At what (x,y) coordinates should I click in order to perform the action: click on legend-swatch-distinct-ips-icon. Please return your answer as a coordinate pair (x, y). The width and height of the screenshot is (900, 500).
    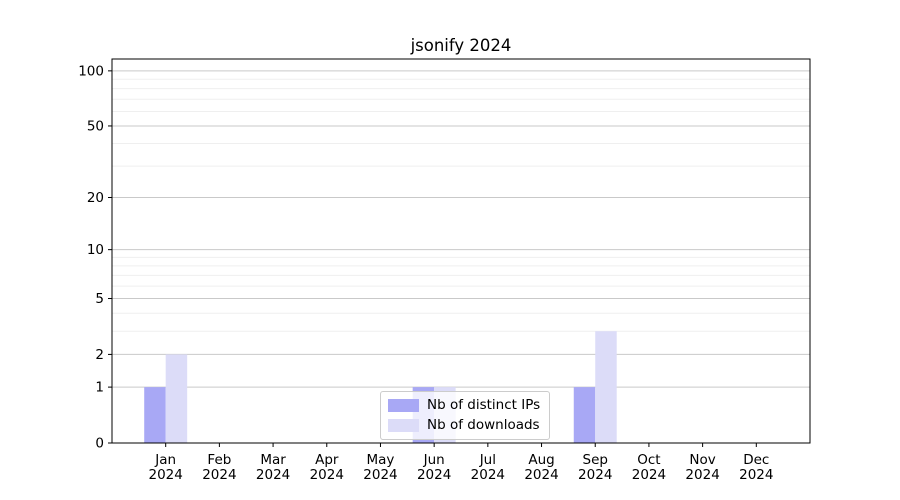
    Looking at the image, I should click on (403, 405).